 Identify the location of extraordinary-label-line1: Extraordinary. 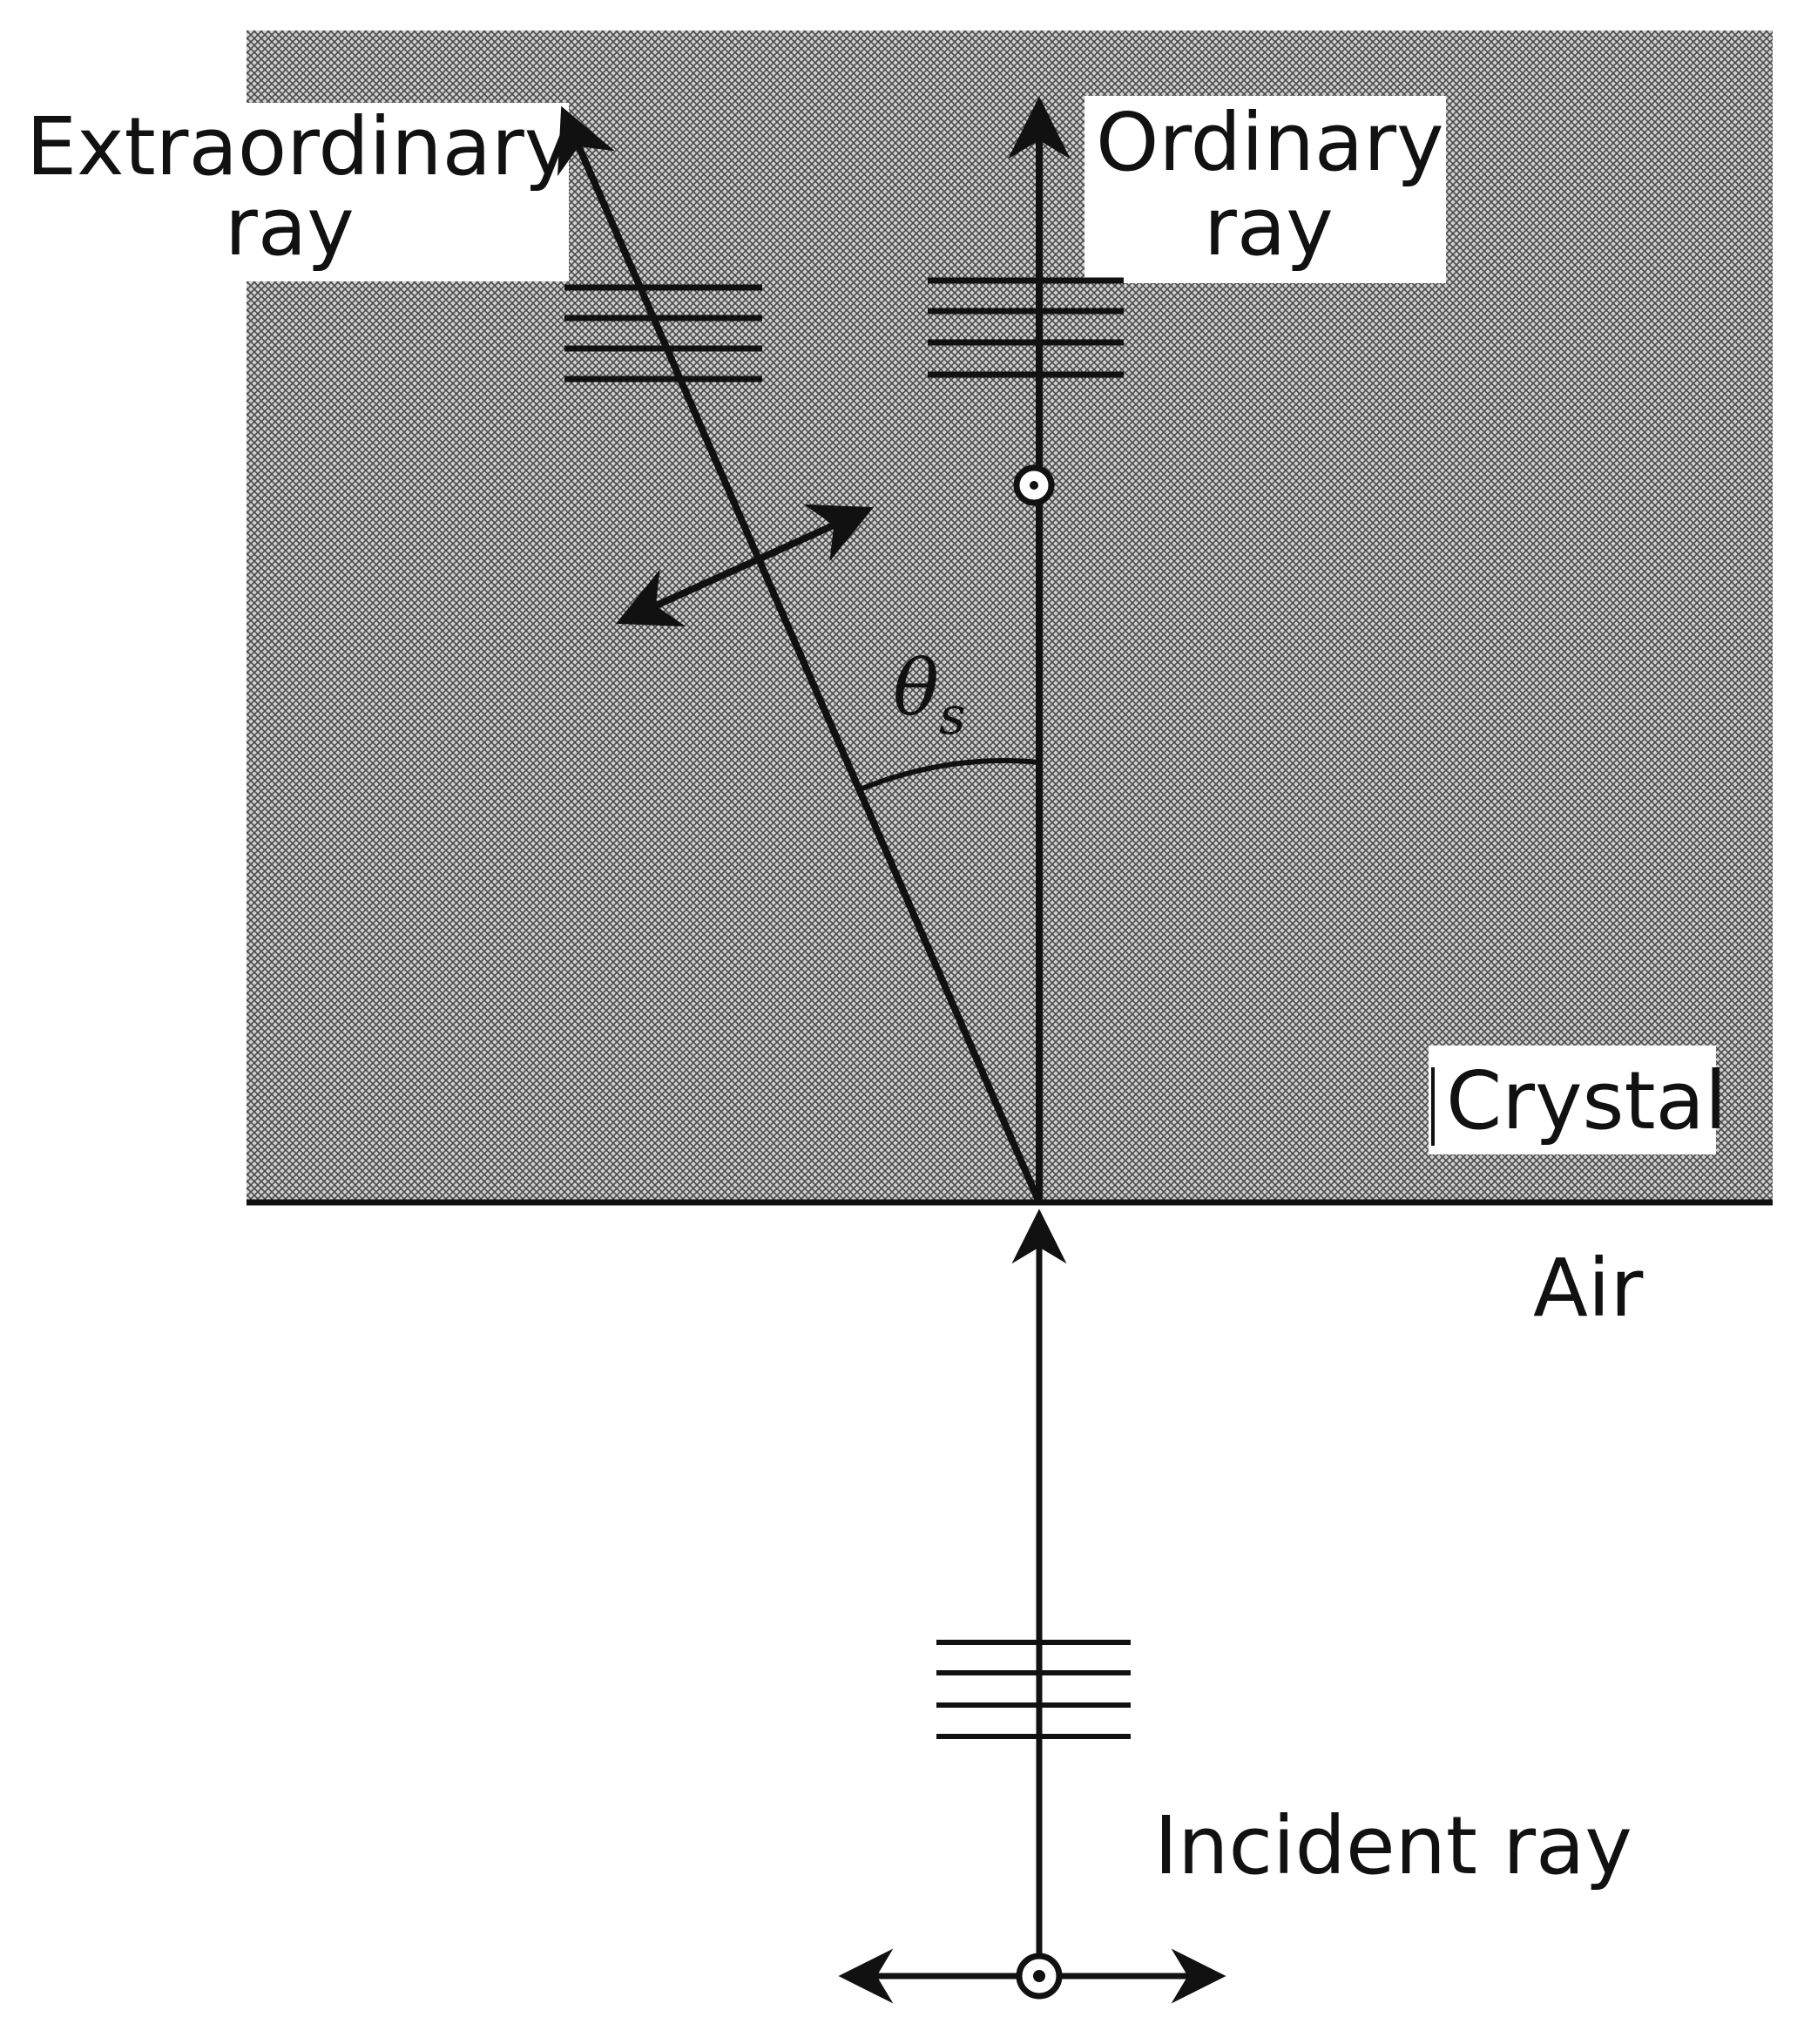
(298, 146).